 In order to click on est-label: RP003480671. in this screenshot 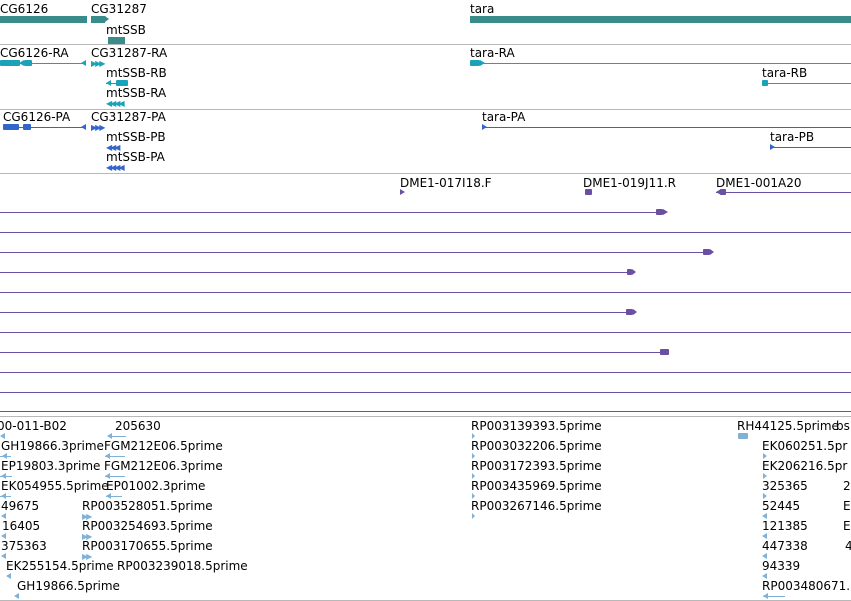, I will do `click(806, 586)`.